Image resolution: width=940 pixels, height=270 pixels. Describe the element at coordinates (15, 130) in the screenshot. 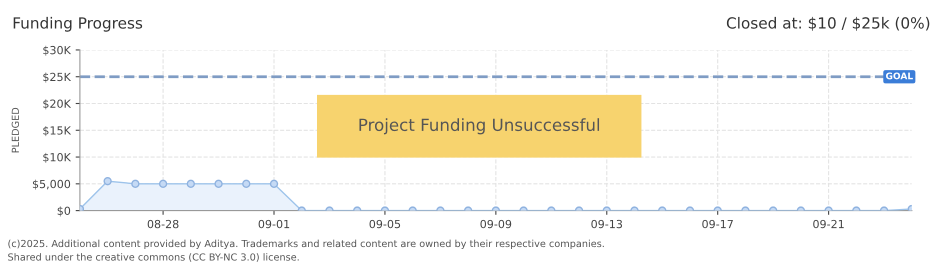

I see `y-axis-title: PLEDGED` at that location.